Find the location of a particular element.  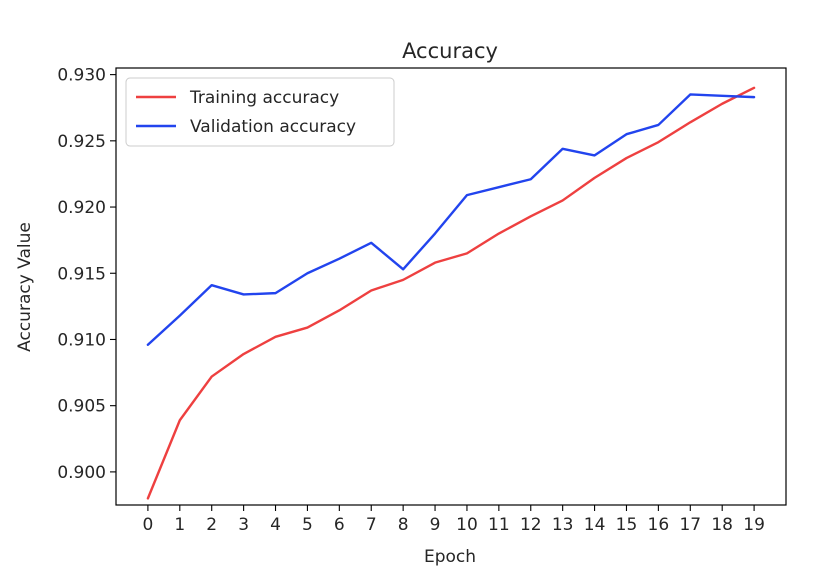

x-tick-label: 3 is located at coordinates (243, 525).